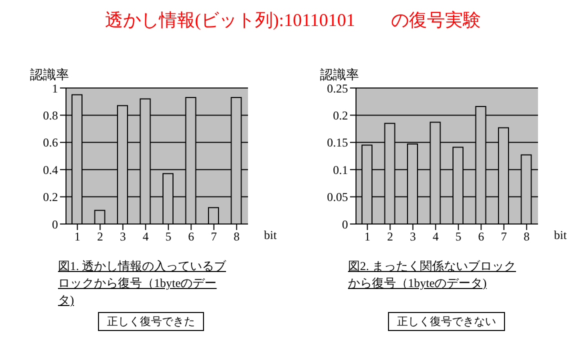 This screenshot has height=337, width=585. Describe the element at coordinates (50, 143) in the screenshot. I see `y-tick-label: 0.6` at that location.